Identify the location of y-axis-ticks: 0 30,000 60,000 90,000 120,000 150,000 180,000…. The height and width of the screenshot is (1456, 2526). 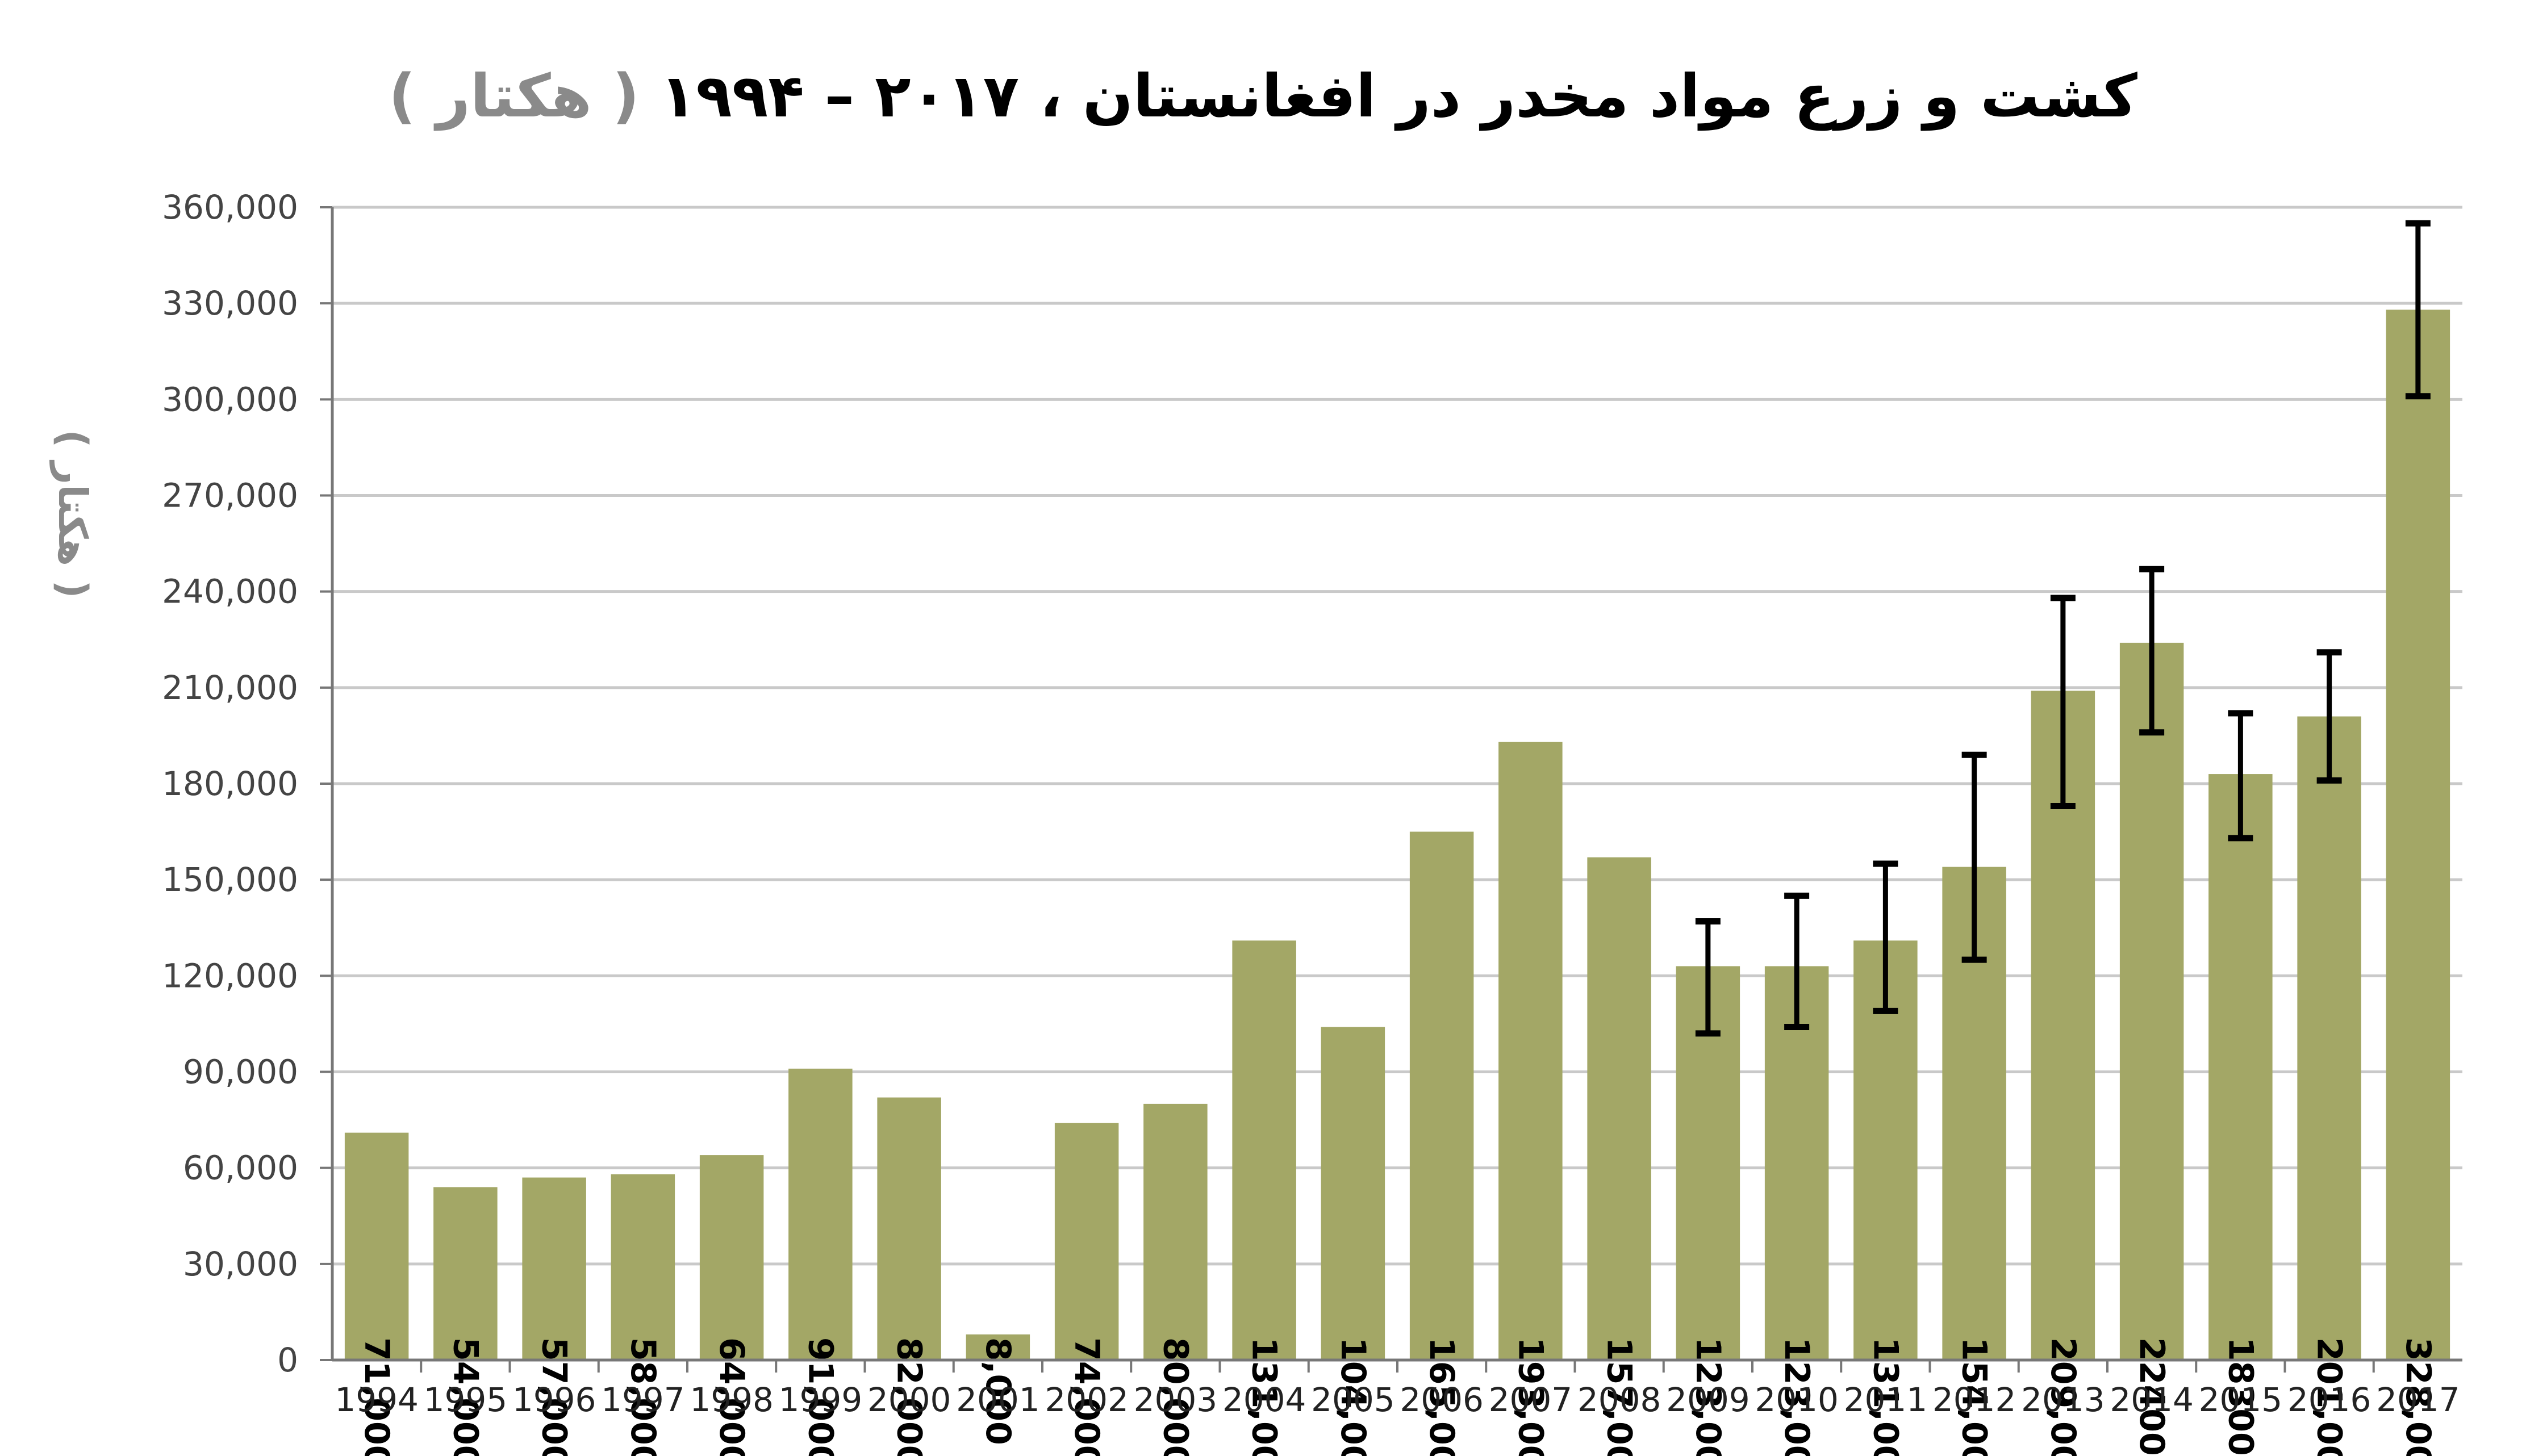
(247, 784).